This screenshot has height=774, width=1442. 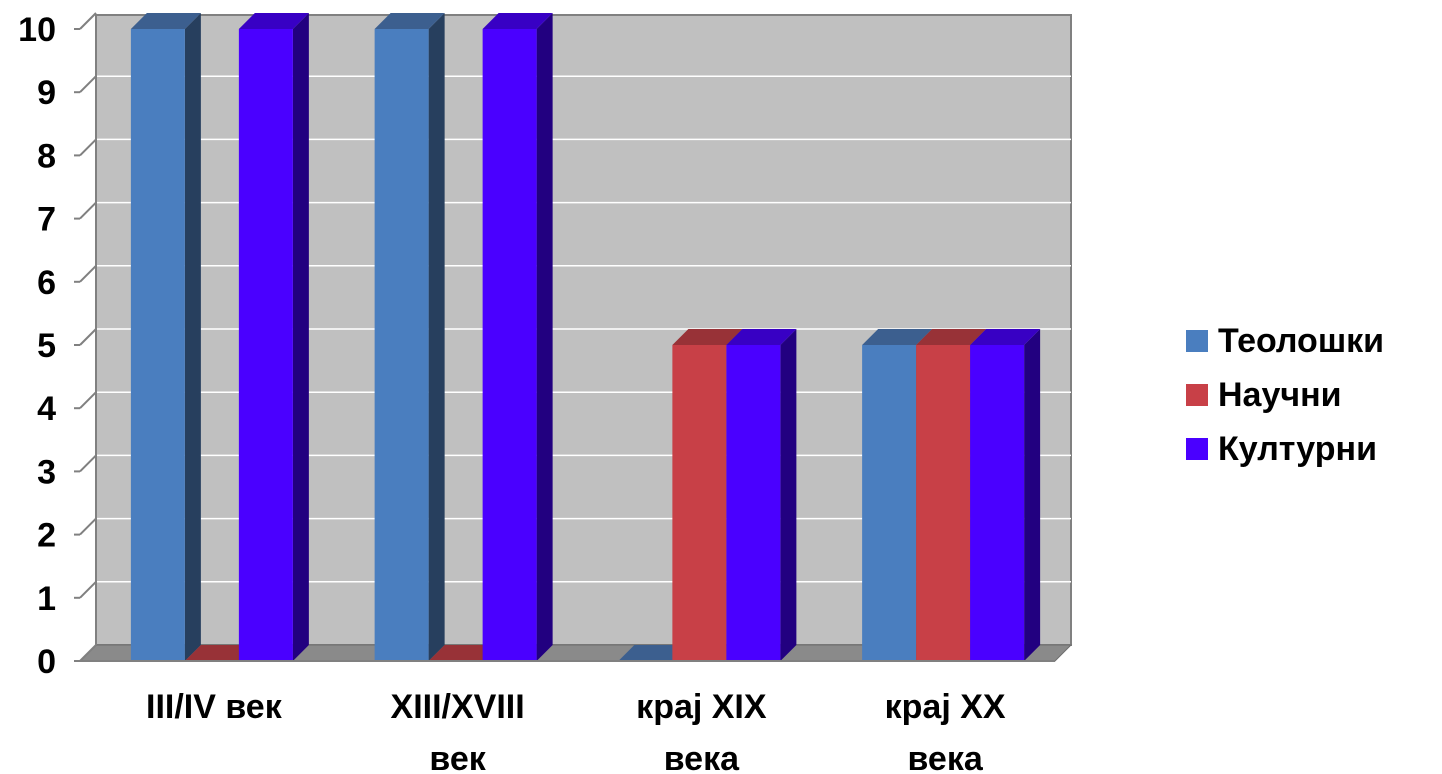 I want to click on x-category-label-line: крај XX, so click(x=945, y=707).